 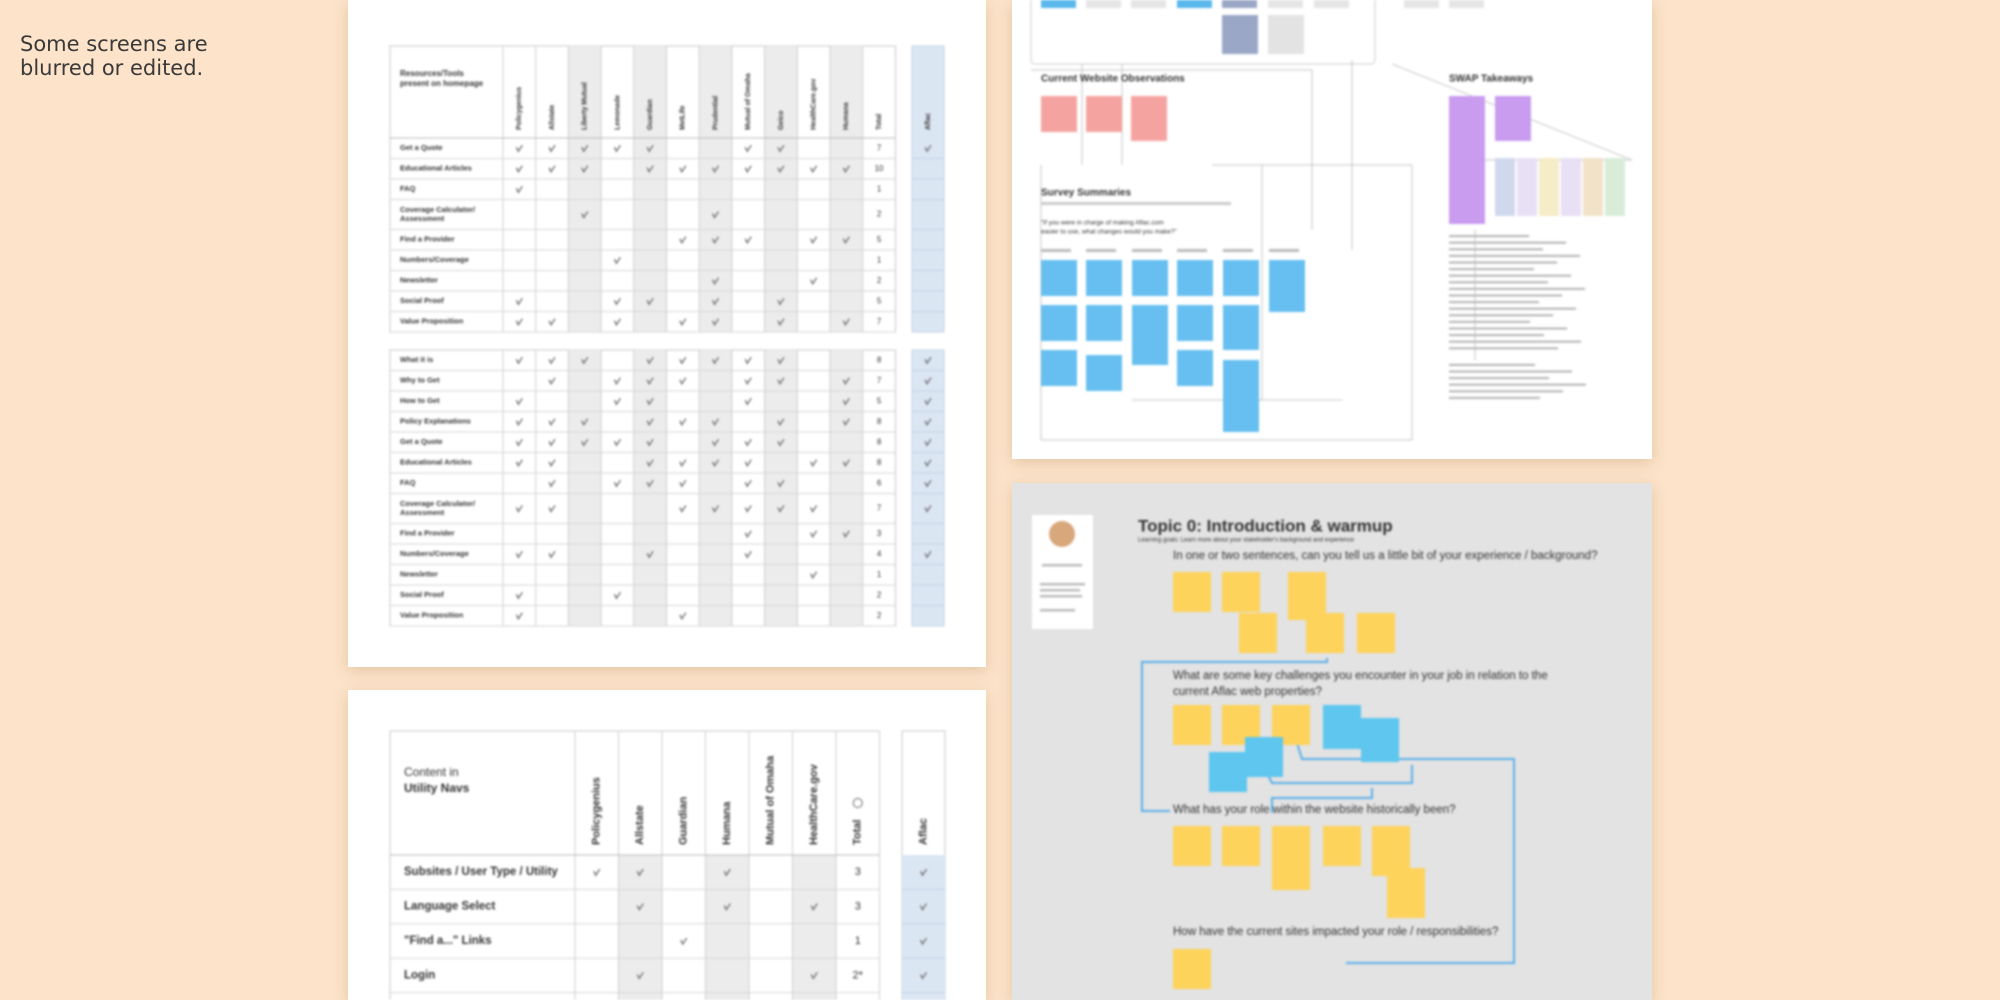 I want to click on row-label: How to Get, so click(x=420, y=400).